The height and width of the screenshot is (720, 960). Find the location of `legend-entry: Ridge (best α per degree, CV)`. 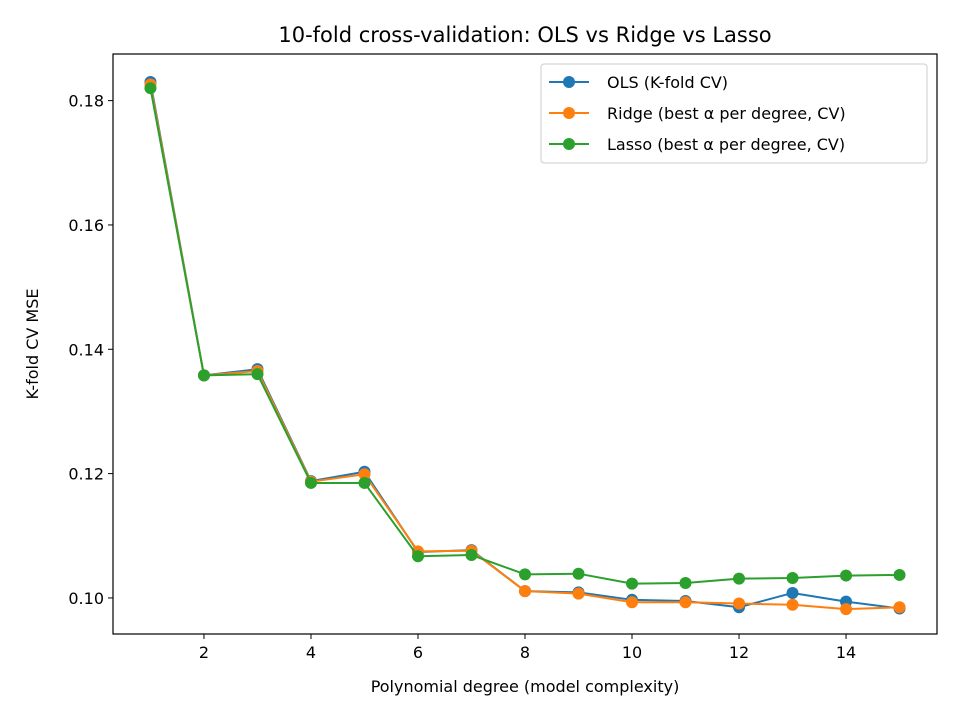

legend-entry: Ridge (best α per degree, CV) is located at coordinates (697, 113).